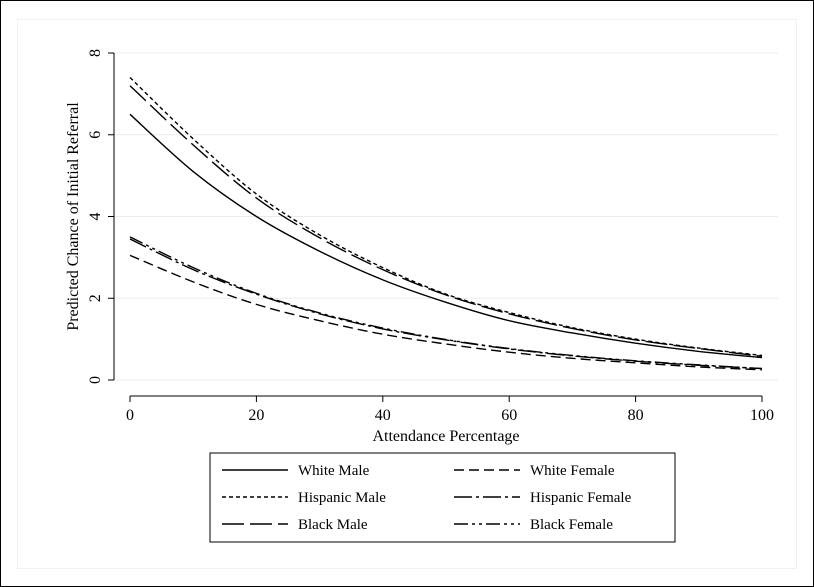 This screenshot has height=587, width=814. What do you see at coordinates (95, 298) in the screenshot?
I see `y-tick-label: 2` at bounding box center [95, 298].